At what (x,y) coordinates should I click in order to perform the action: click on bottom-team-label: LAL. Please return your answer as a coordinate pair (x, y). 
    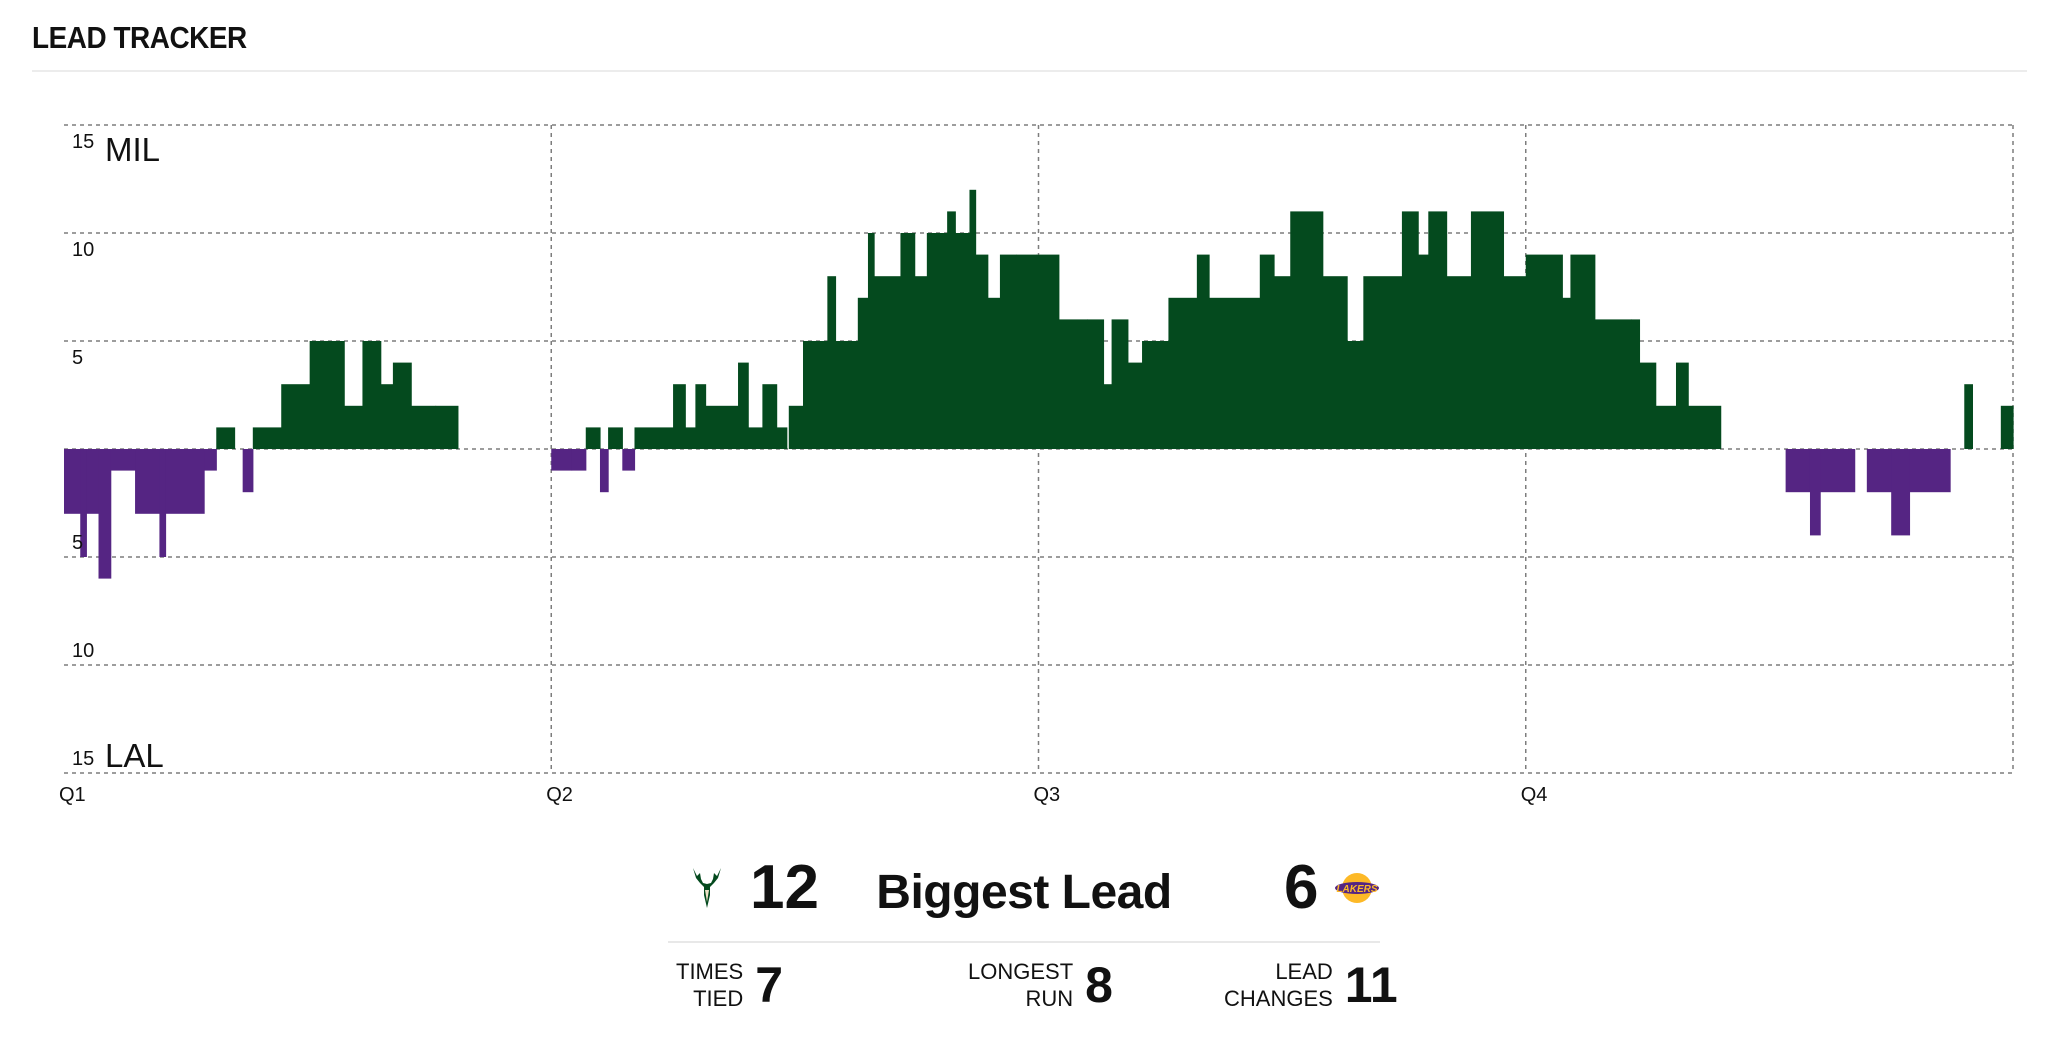
    Looking at the image, I should click on (134, 755).